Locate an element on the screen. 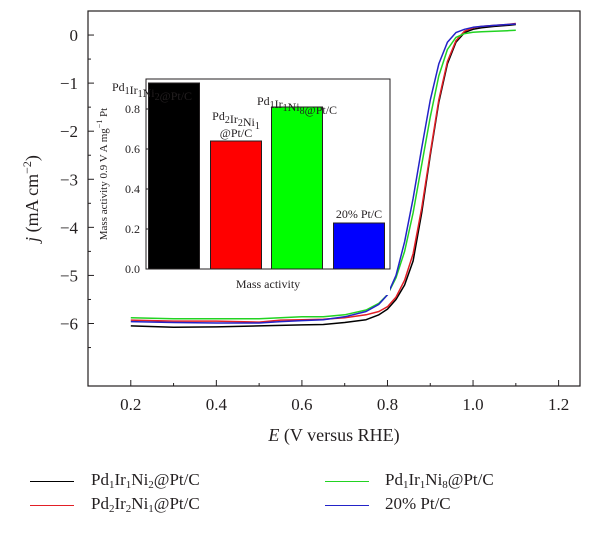 The height and width of the screenshot is (536, 600). inset-y-axis-title: Mass activity 0.9 V A mg−1 Pt is located at coordinates (102, 174).